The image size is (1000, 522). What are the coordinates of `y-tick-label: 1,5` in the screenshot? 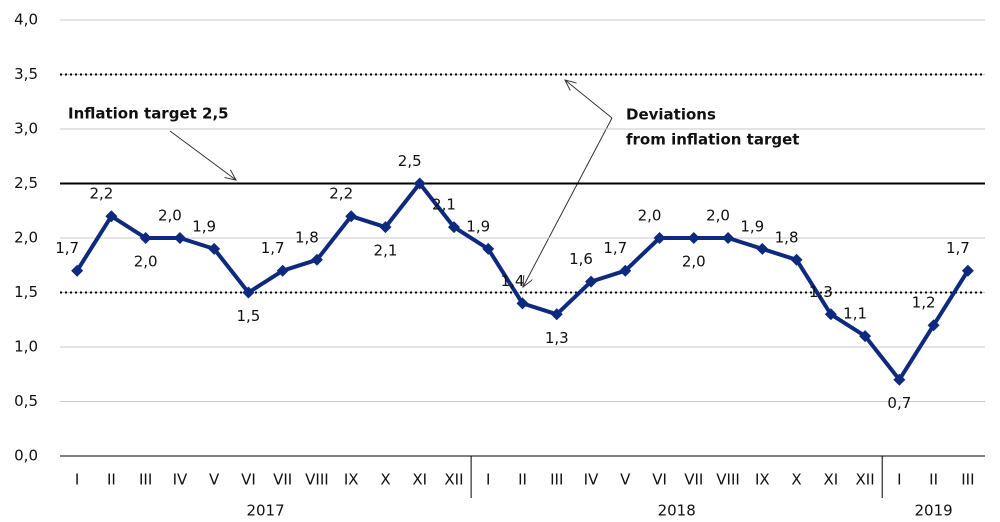 It's located at (26, 292).